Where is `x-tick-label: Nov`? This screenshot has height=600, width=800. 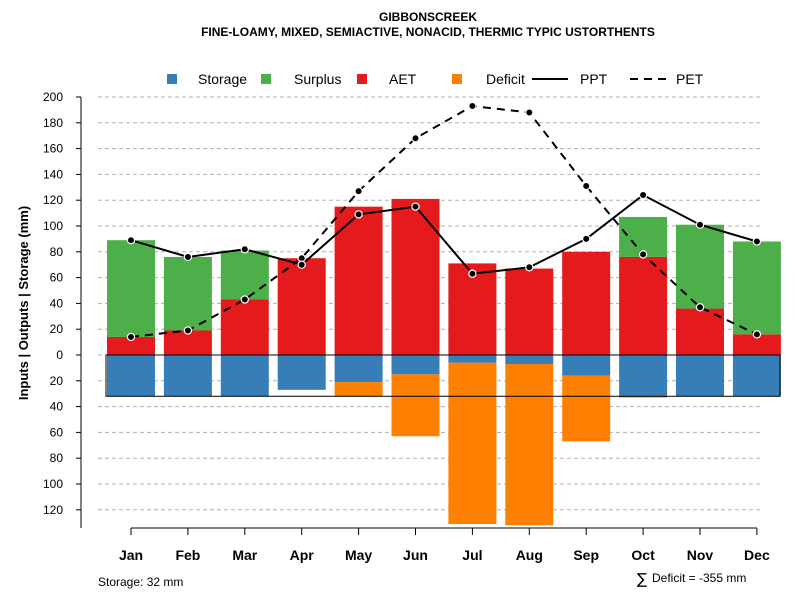
x-tick-label: Nov is located at coordinates (700, 555).